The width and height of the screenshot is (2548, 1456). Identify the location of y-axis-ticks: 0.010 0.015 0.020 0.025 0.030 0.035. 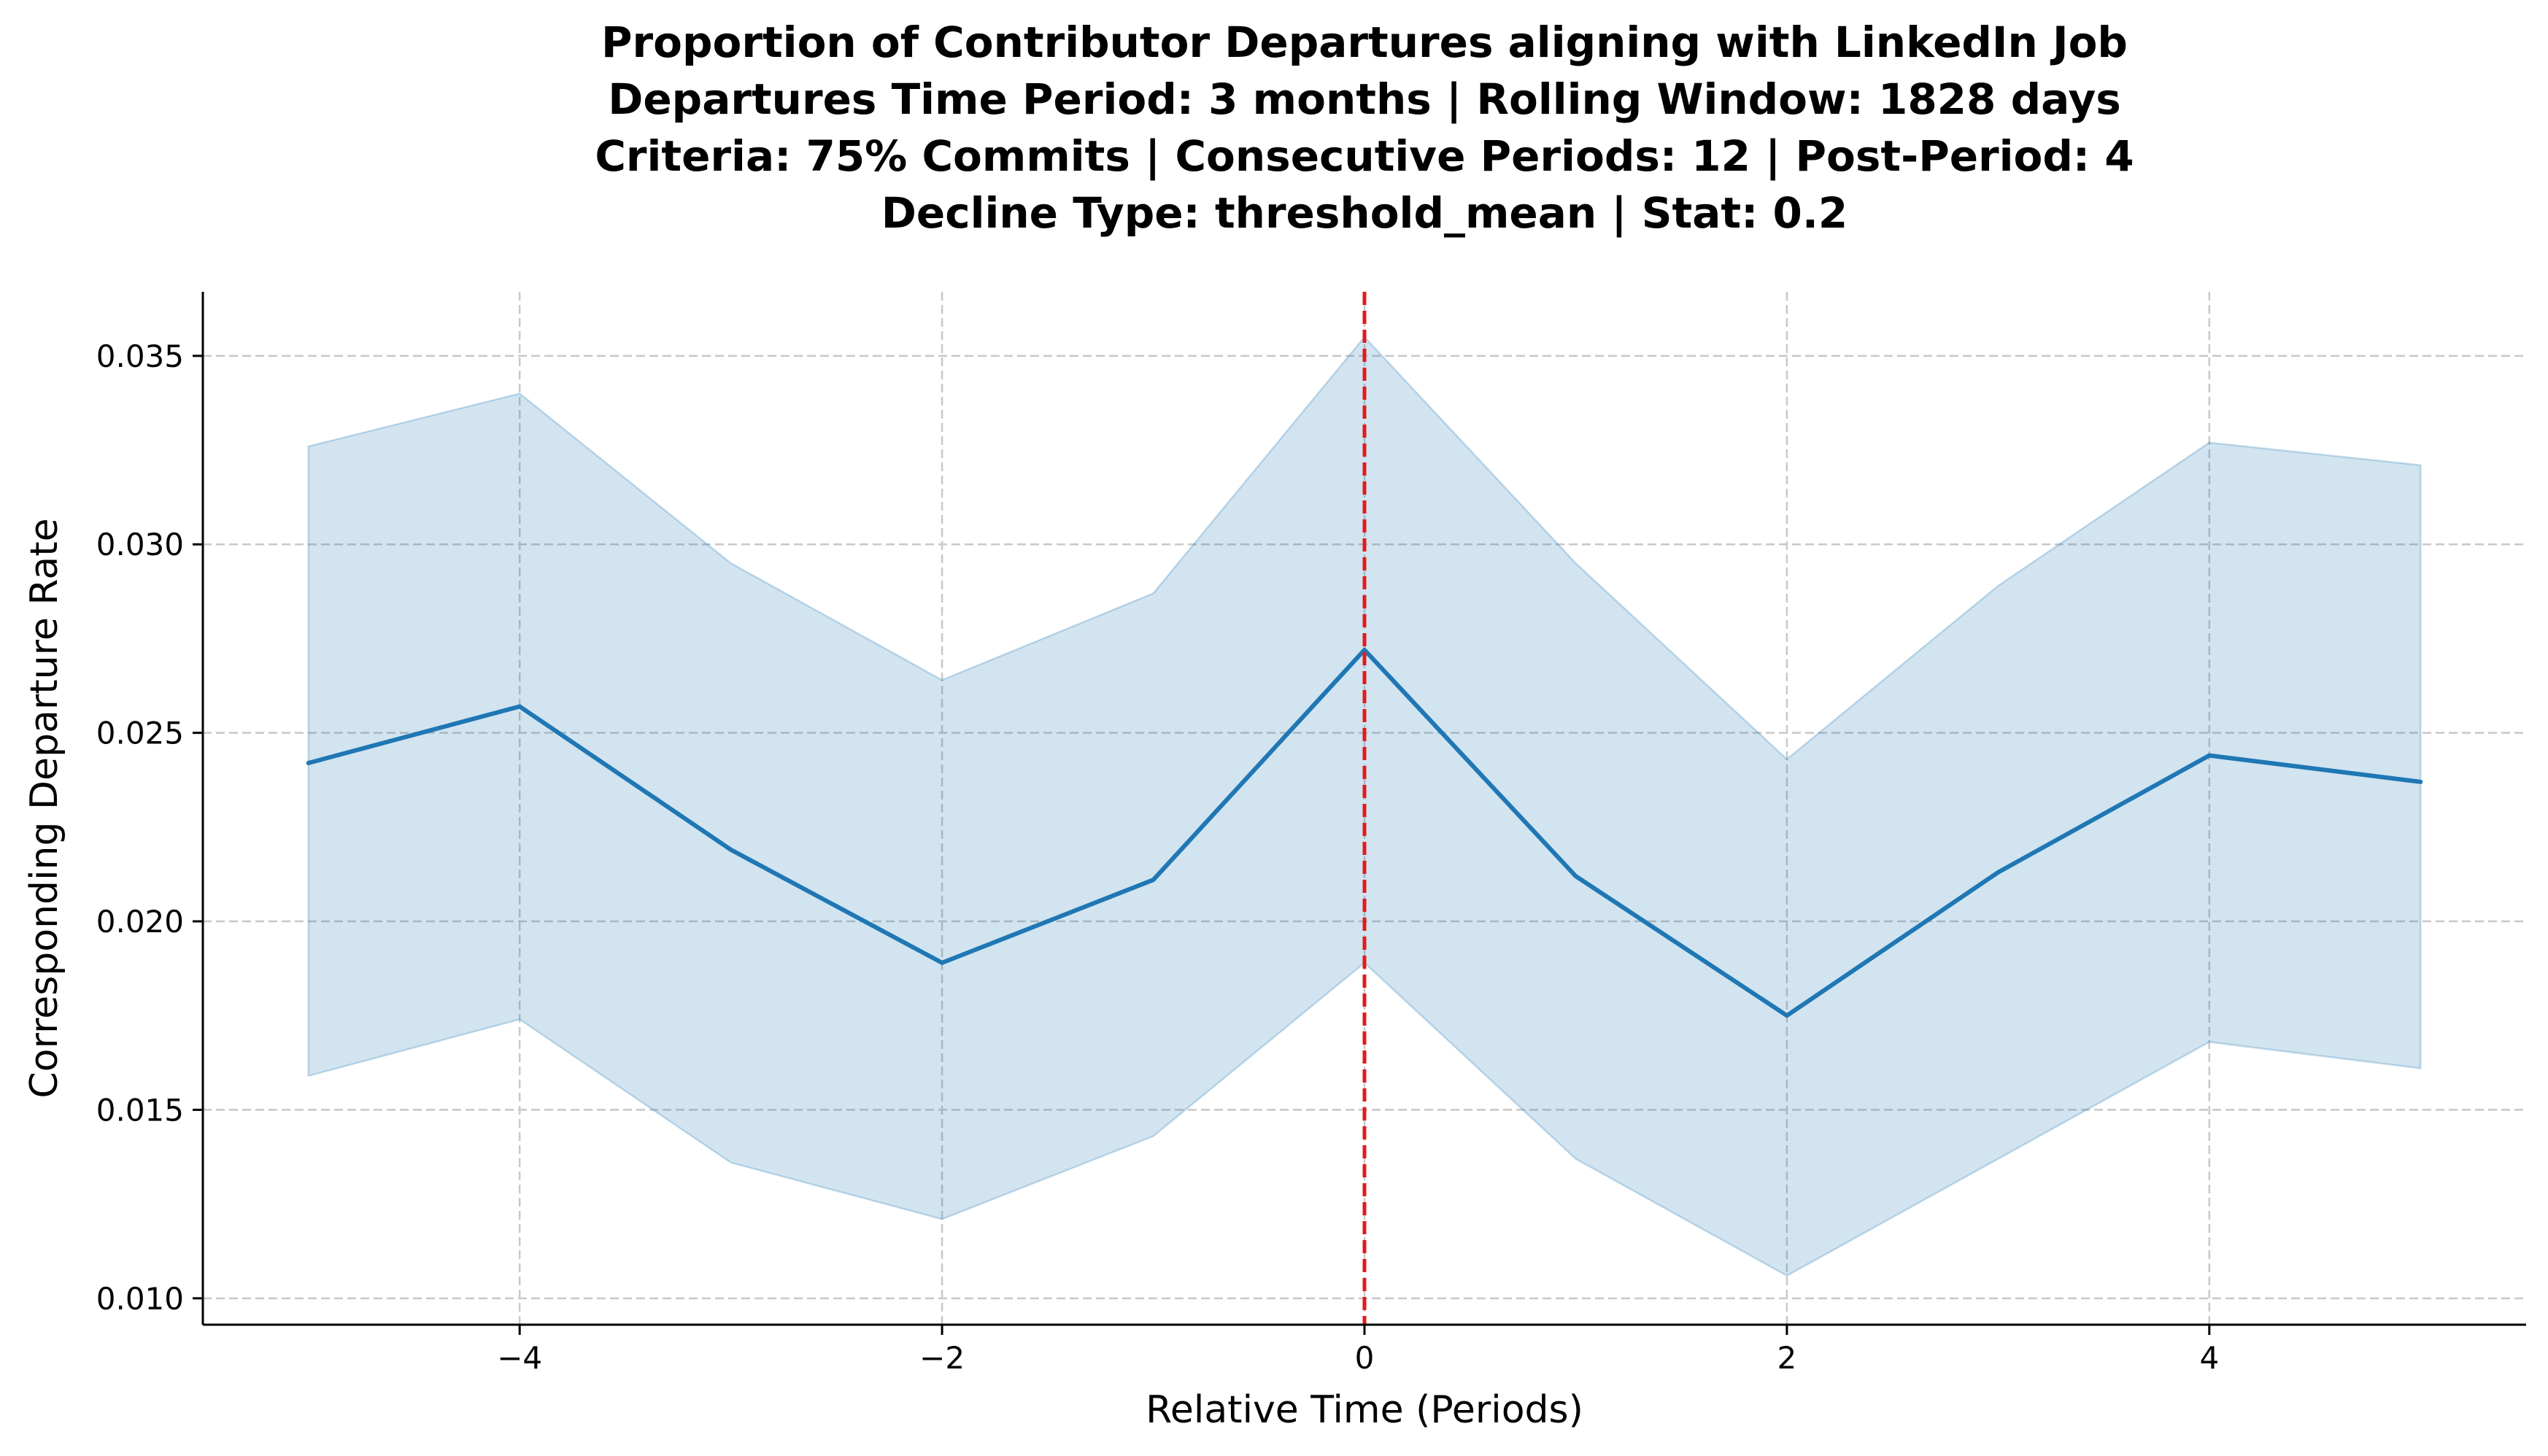
(149, 827).